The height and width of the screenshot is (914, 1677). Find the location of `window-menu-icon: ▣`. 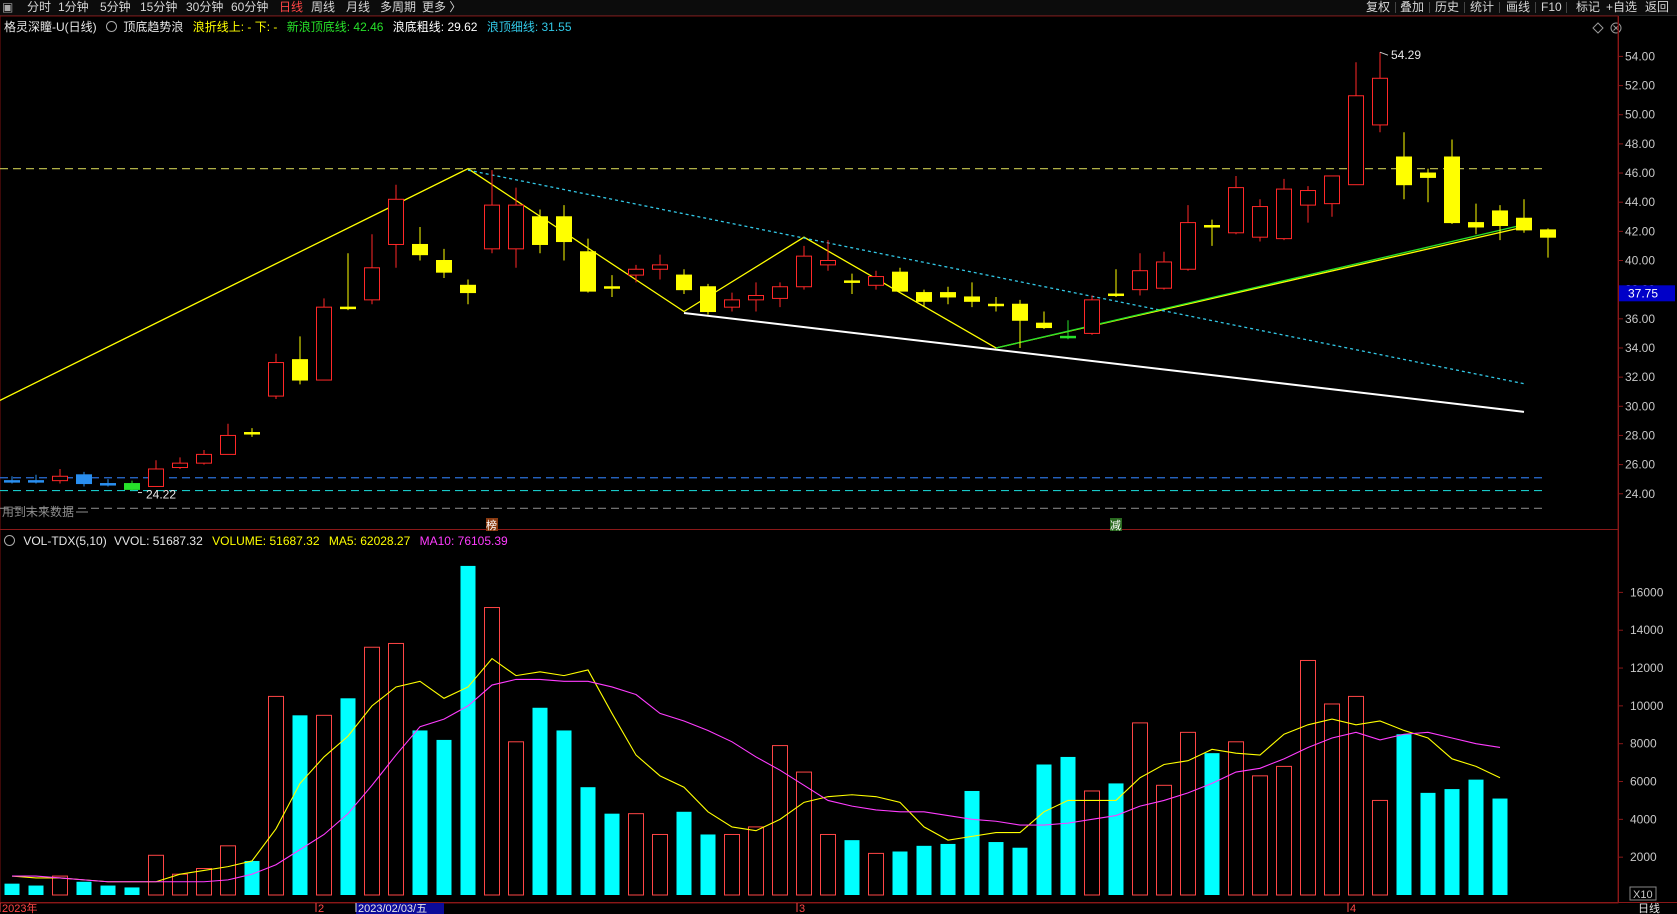

window-menu-icon: ▣ is located at coordinates (8, 7).